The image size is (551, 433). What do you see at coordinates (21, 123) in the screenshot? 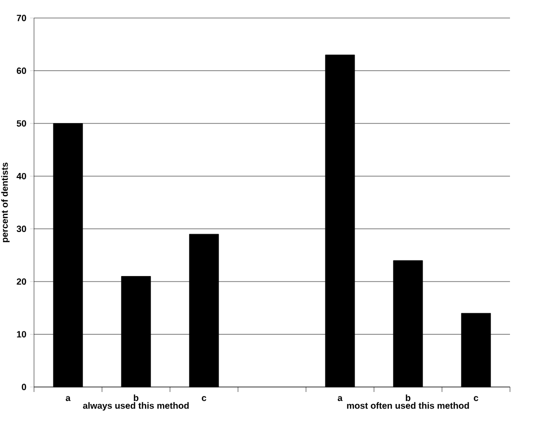
I see `y-tick-label: 50` at bounding box center [21, 123].